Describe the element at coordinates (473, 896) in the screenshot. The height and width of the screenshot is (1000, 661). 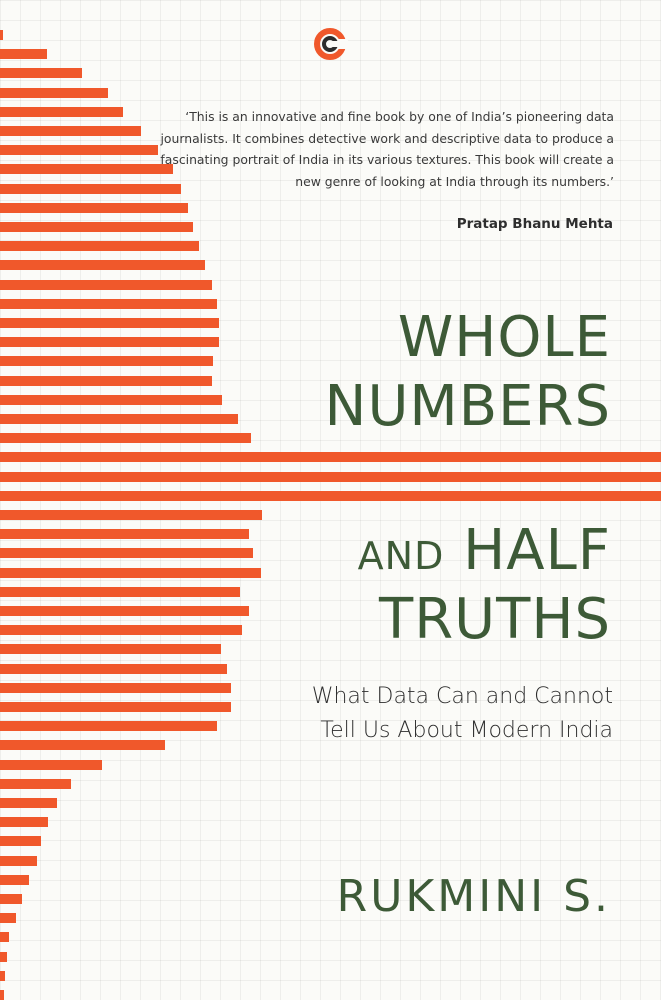
I see `author-name: RUKMINI S.` at that location.